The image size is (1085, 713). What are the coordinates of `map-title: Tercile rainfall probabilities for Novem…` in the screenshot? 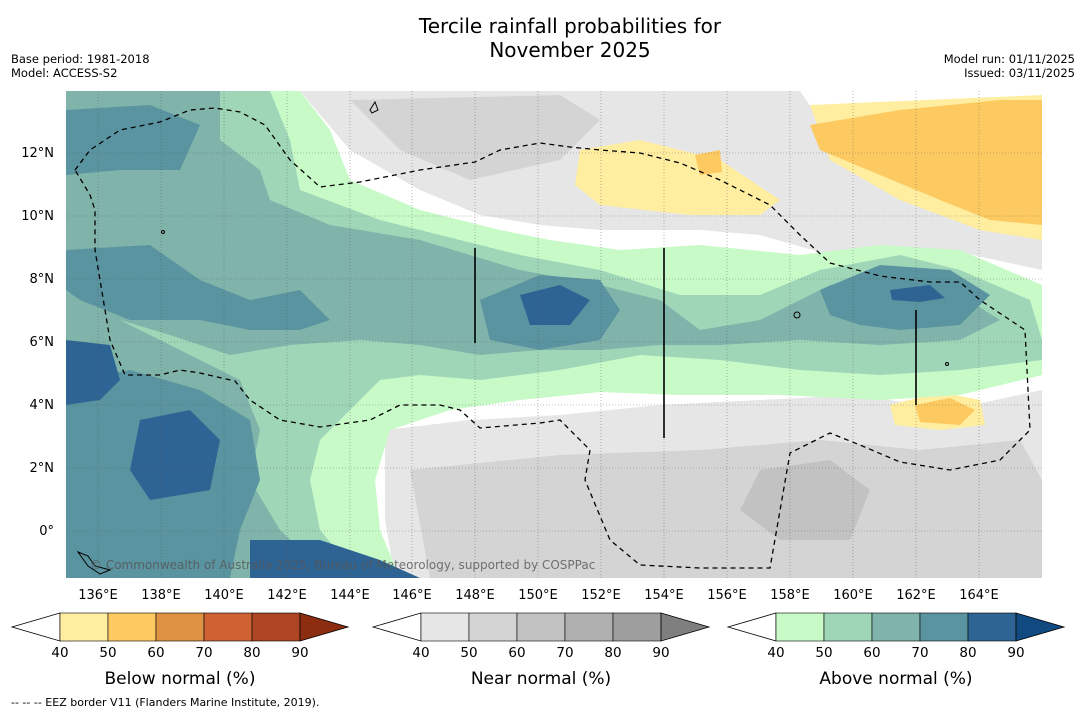 It's located at (542, 38).